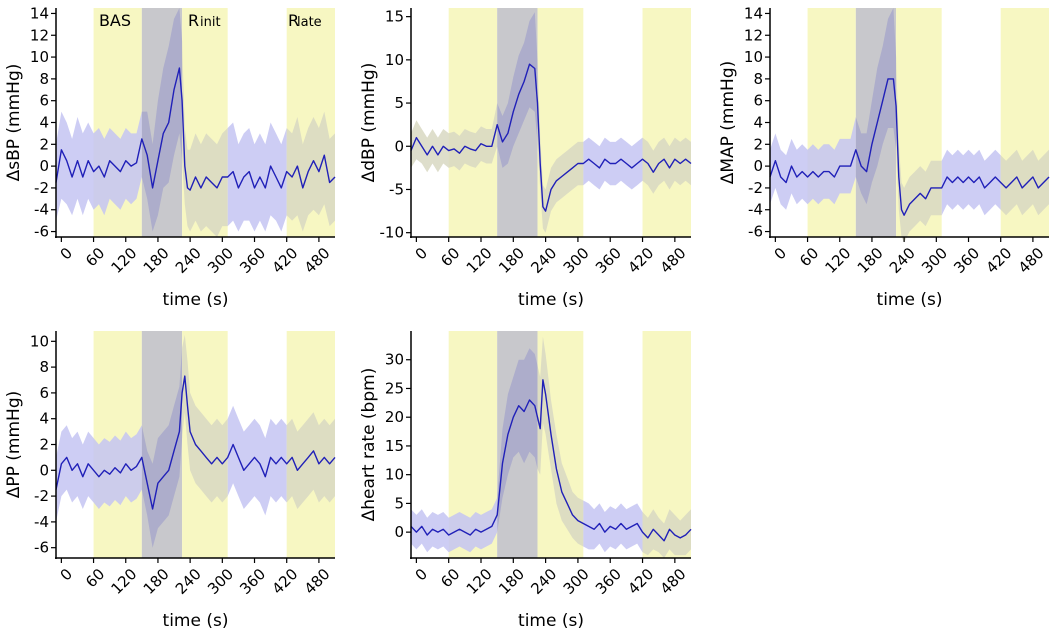 The height and width of the screenshot is (631, 1057). What do you see at coordinates (394, 446) in the screenshot?
I see `y-tick-label-hr: 15` at bounding box center [394, 446].